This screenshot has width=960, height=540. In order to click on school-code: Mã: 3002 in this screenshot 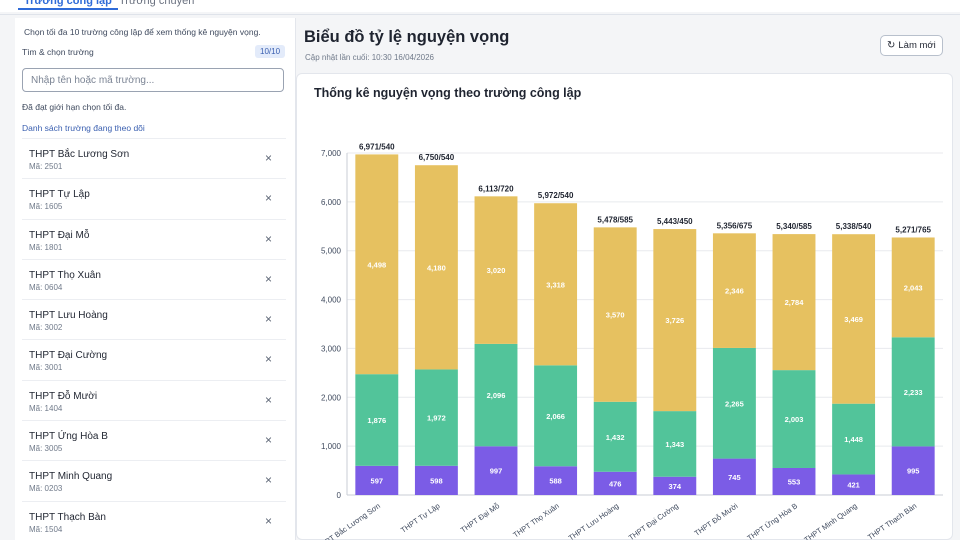, I will do `click(46, 328)`.